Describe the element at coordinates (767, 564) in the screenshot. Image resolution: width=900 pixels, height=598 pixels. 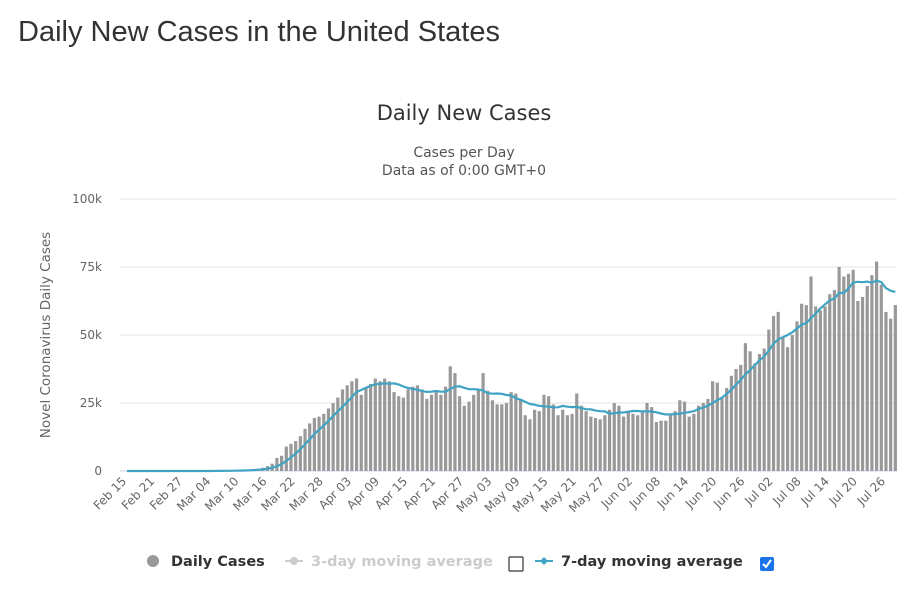
I see `checkbox-7day-average` at that location.